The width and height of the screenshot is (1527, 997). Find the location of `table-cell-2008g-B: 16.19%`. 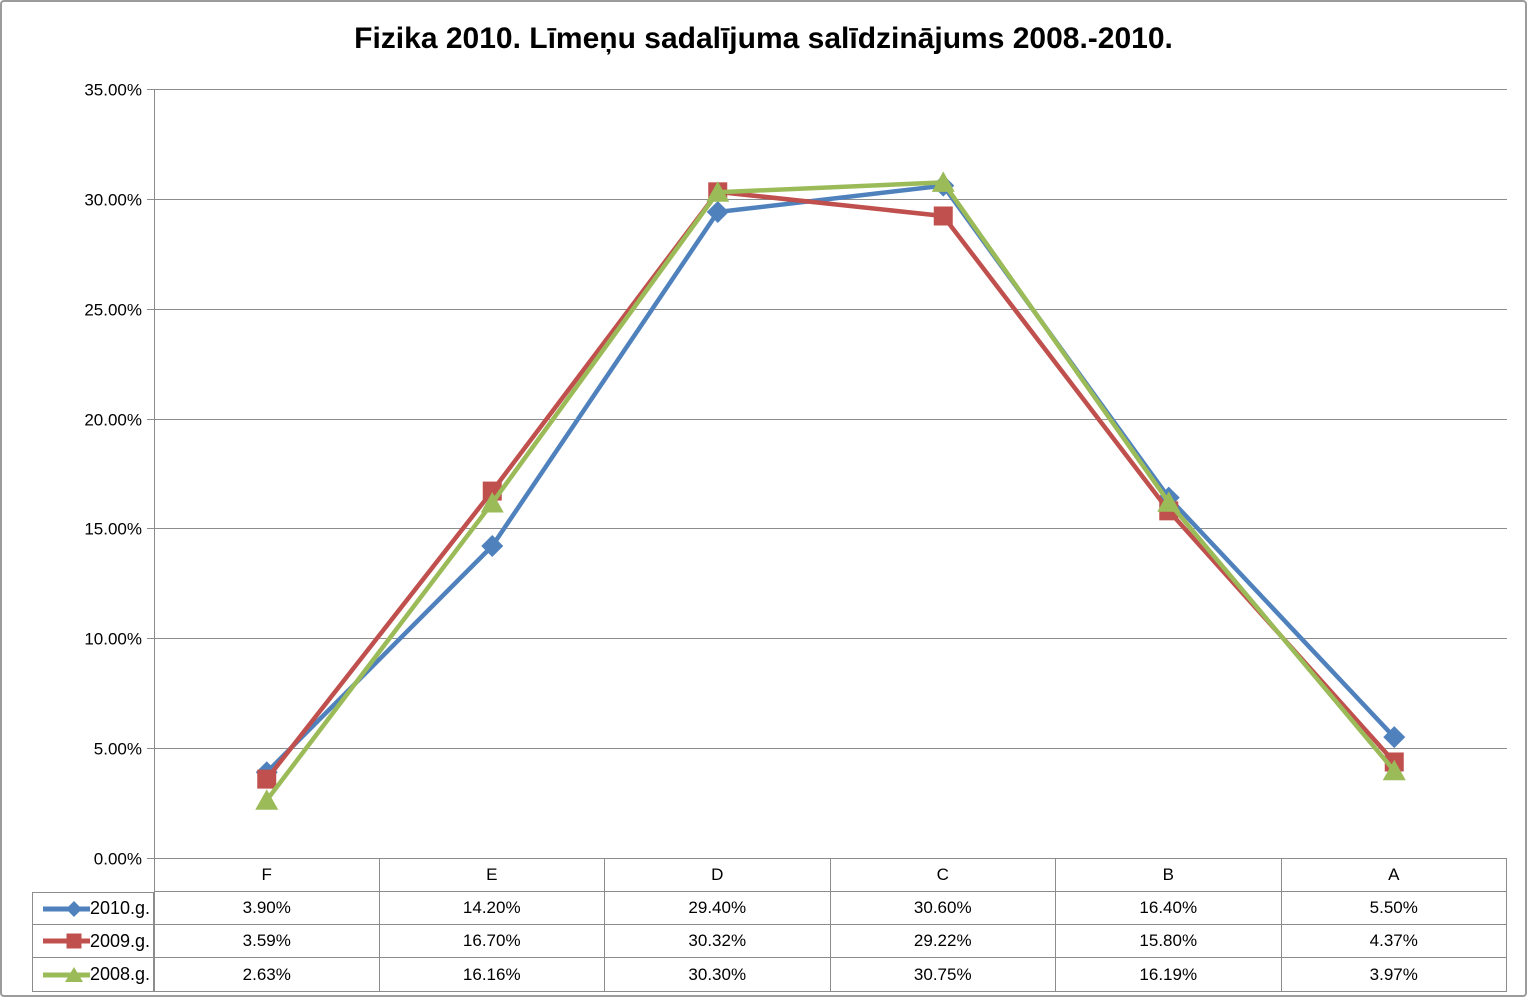

table-cell-2008g-B: 16.19% is located at coordinates (1169, 975).